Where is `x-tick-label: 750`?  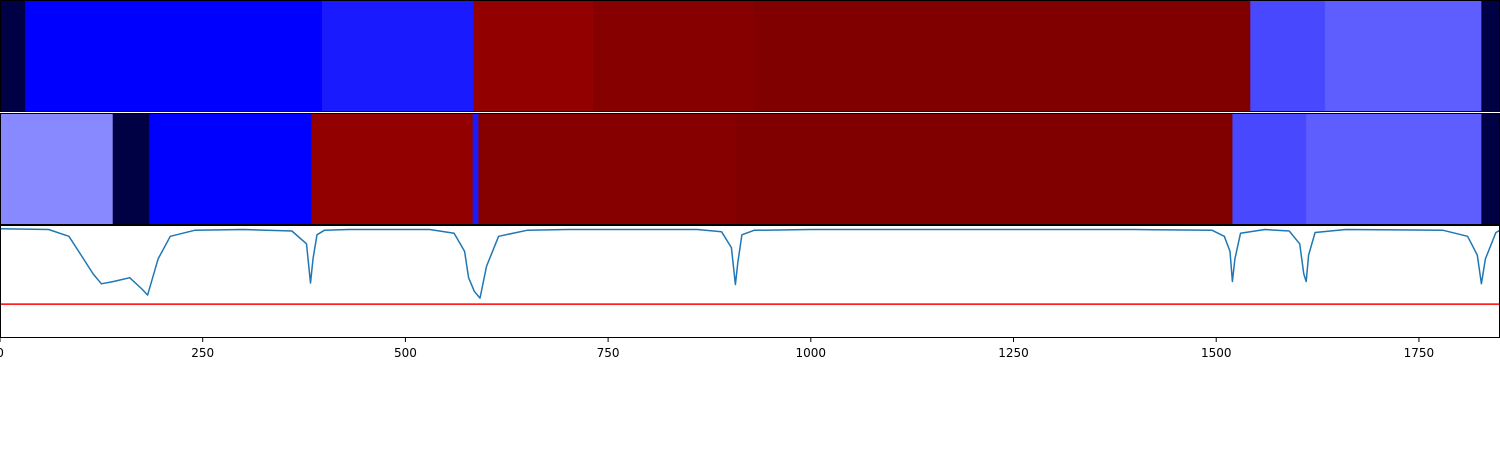
x-tick-label: 750 is located at coordinates (608, 353).